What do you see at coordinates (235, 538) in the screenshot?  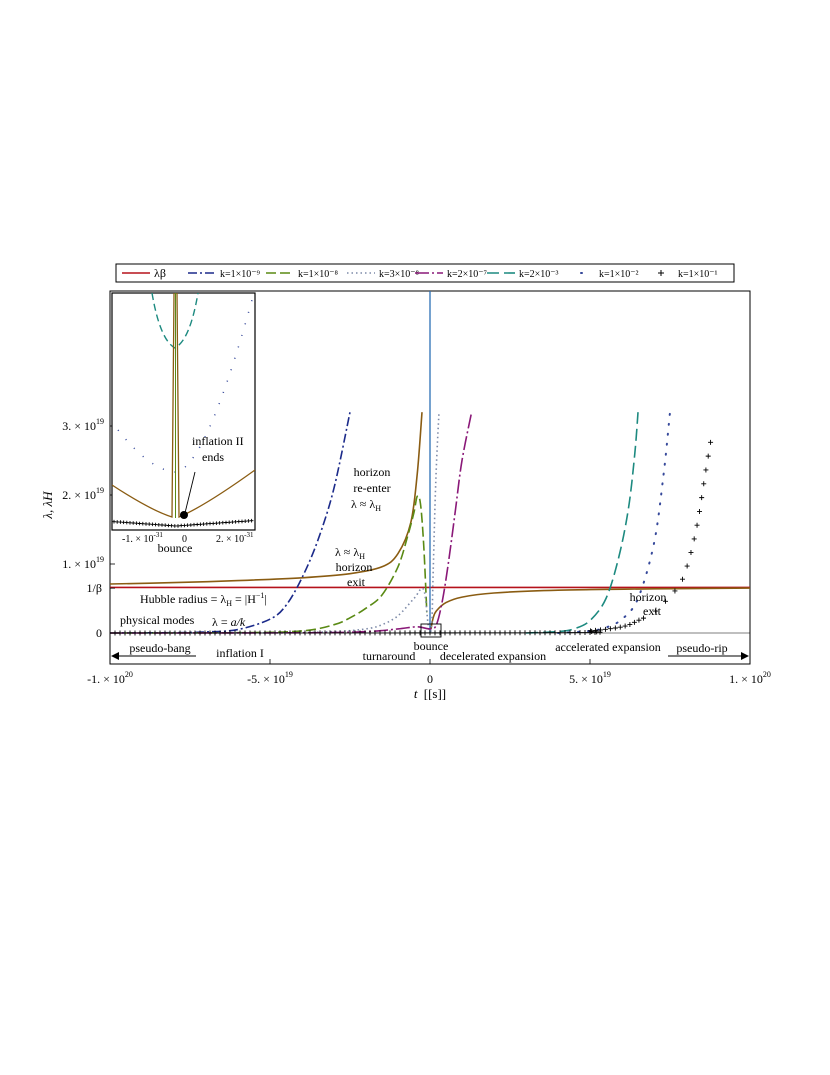 I see `inset-tick-right: 2. × 10-31` at bounding box center [235, 538].